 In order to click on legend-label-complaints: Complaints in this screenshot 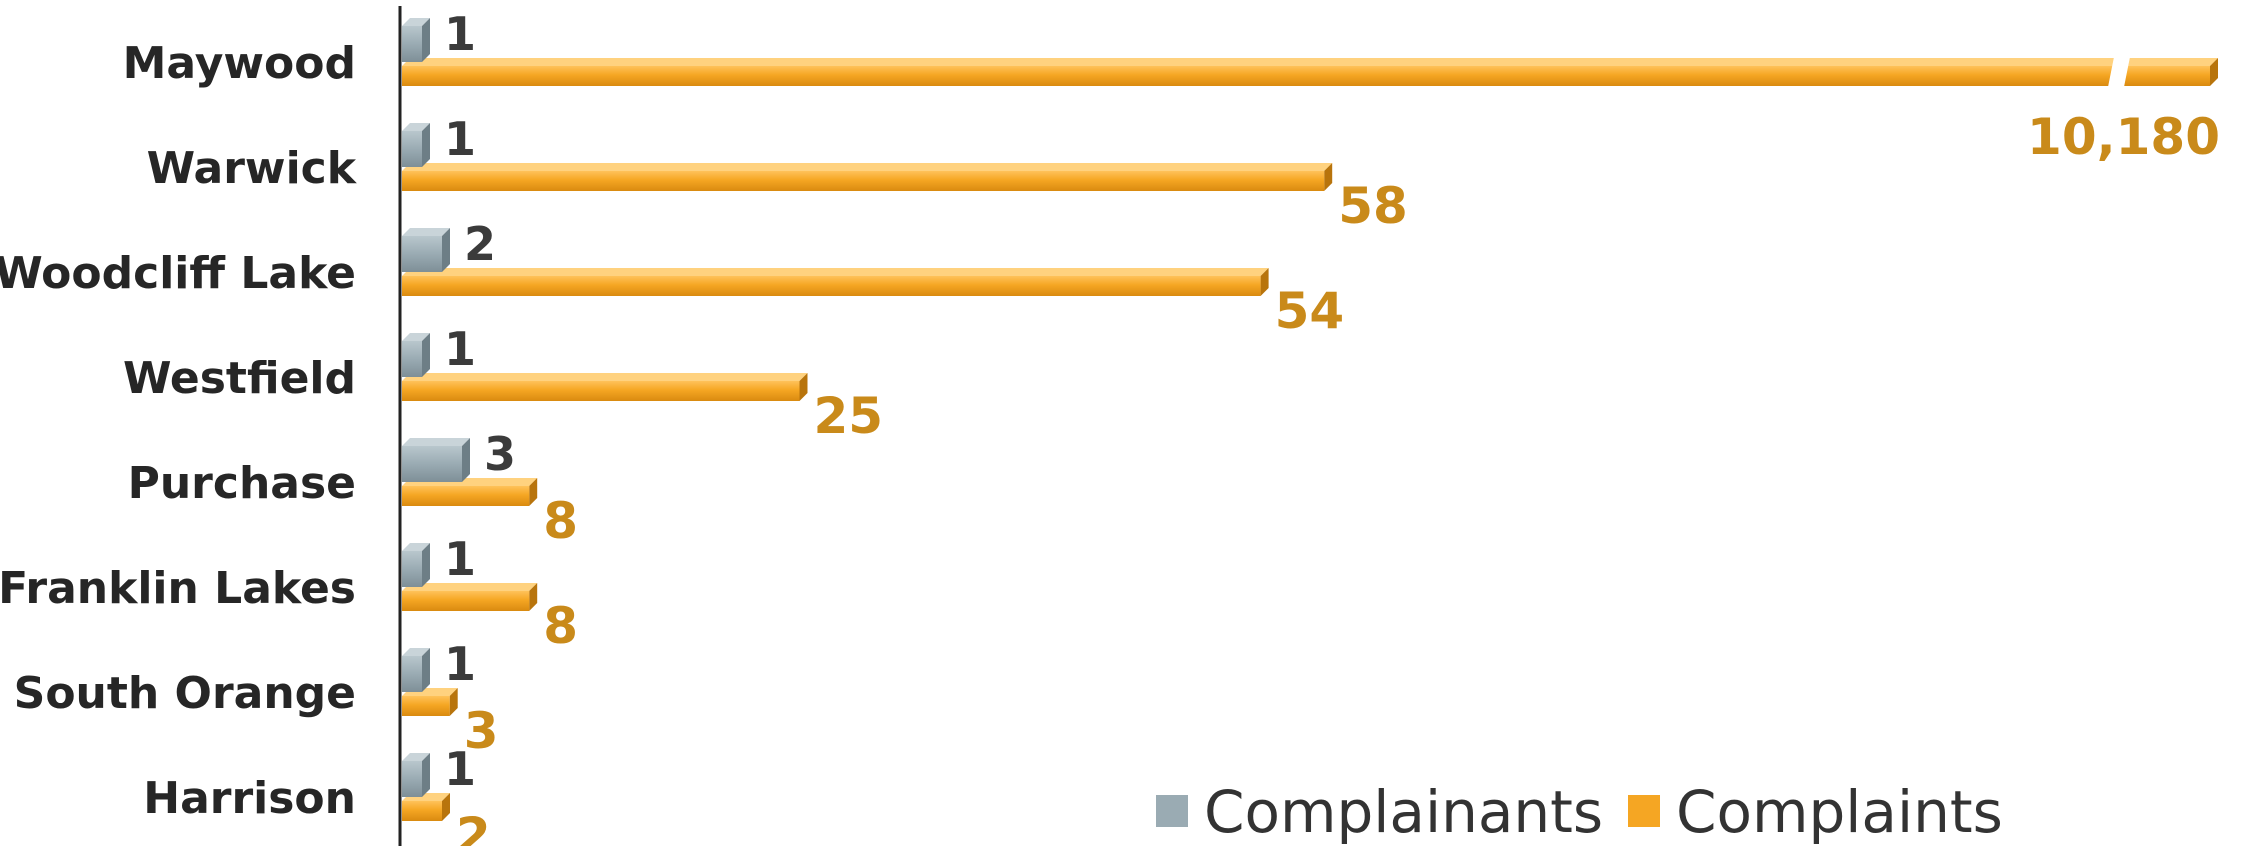, I will do `click(1839, 812)`.